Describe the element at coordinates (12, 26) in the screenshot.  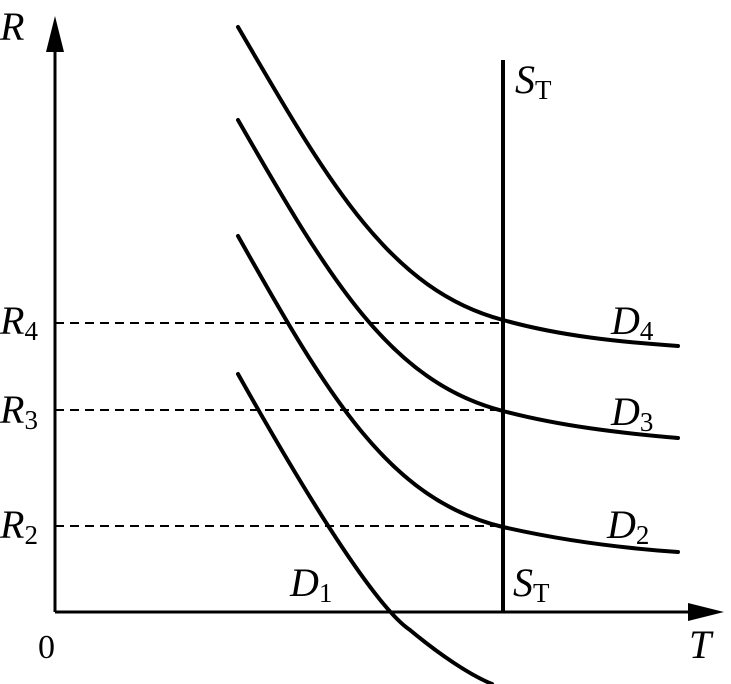
I see `y-axis-label: R` at that location.